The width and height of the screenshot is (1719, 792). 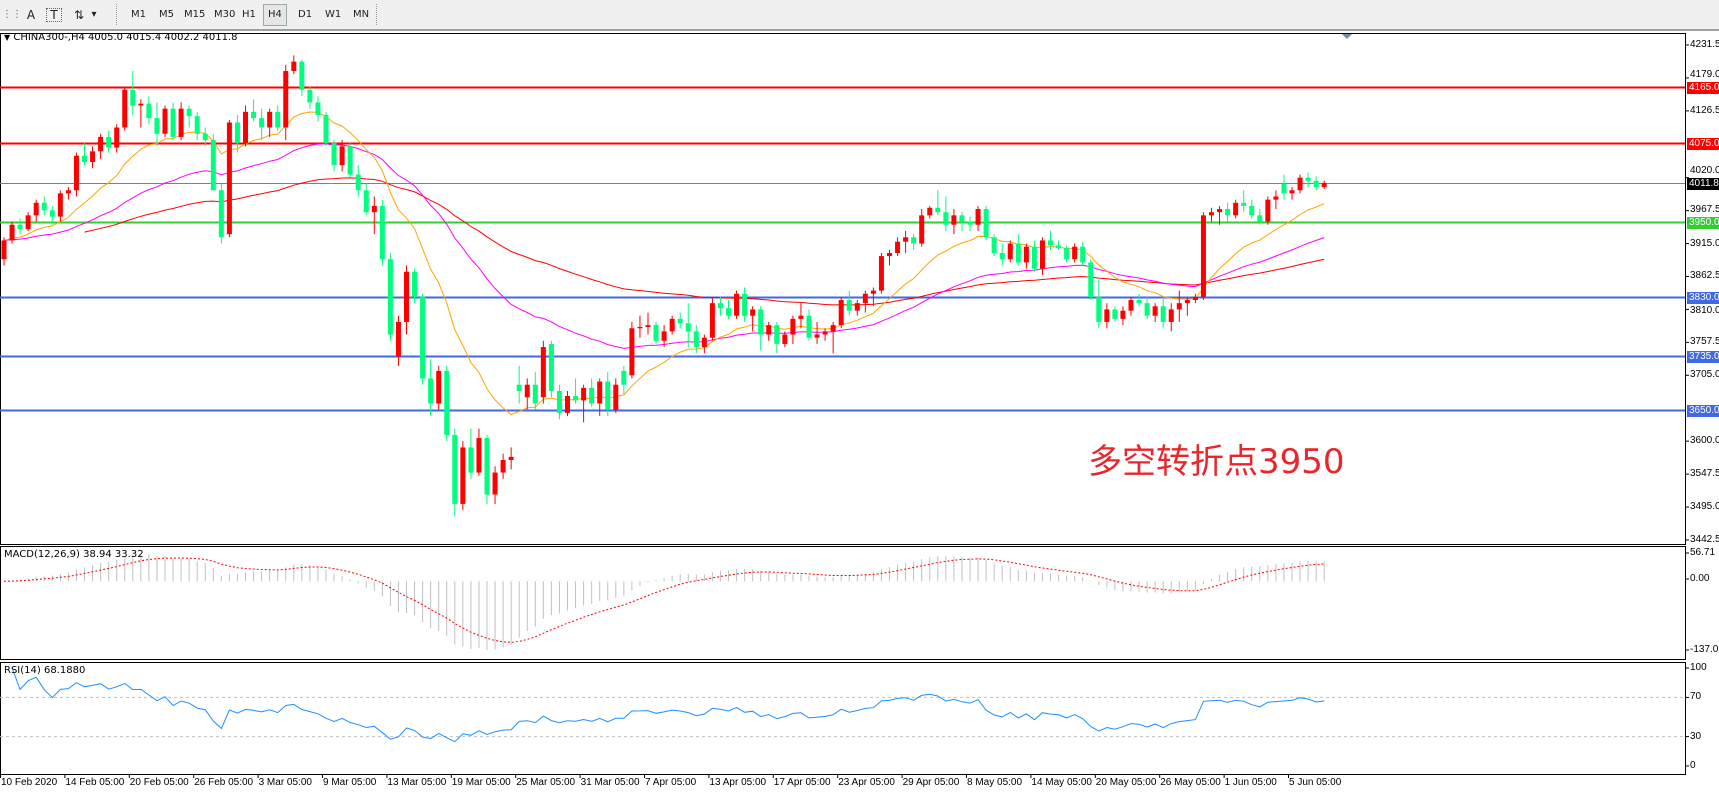 What do you see at coordinates (54, 15) in the screenshot?
I see `text-label-icon: T` at bounding box center [54, 15].